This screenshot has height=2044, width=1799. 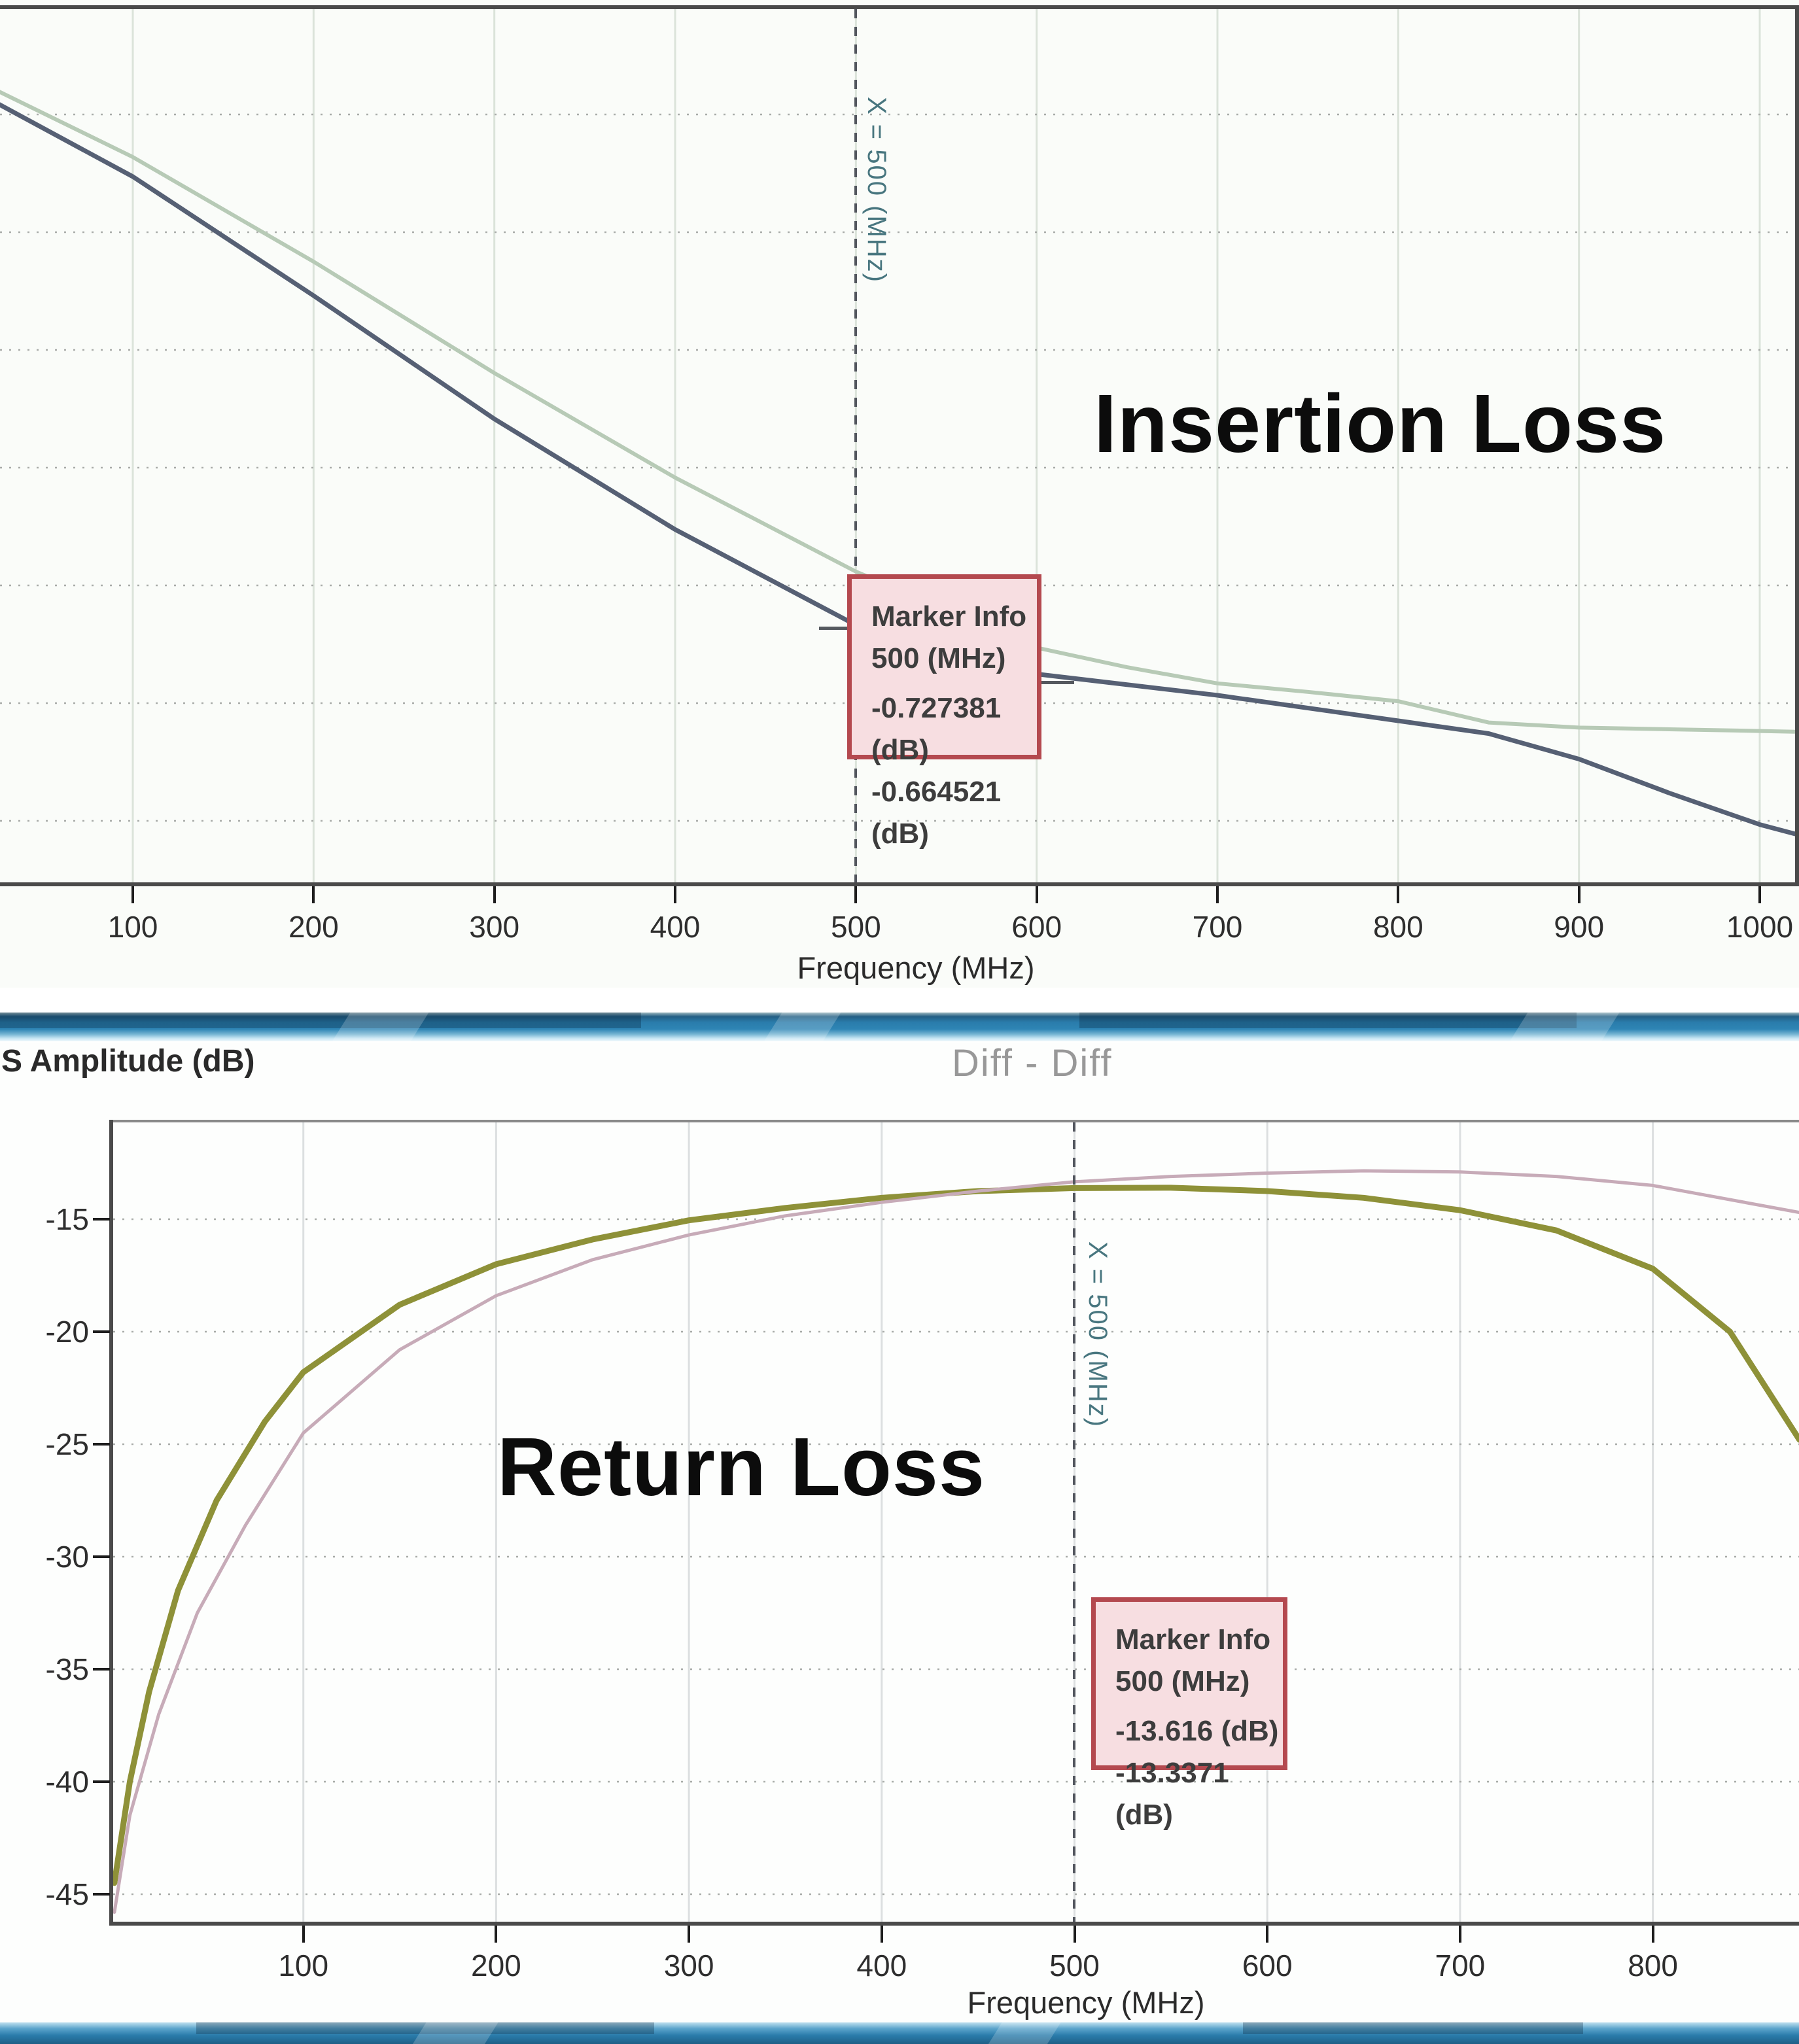 What do you see at coordinates (833, 629) in the screenshot?
I see `marker-connector-left` at bounding box center [833, 629].